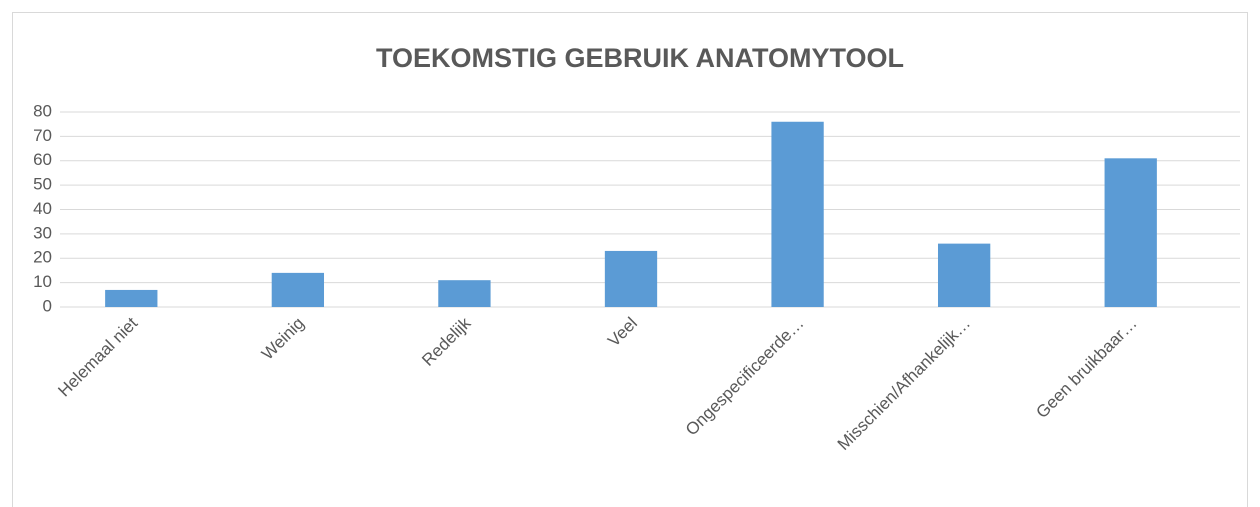  What do you see at coordinates (47, 305) in the screenshot?
I see `y-tick-label: 0` at bounding box center [47, 305].